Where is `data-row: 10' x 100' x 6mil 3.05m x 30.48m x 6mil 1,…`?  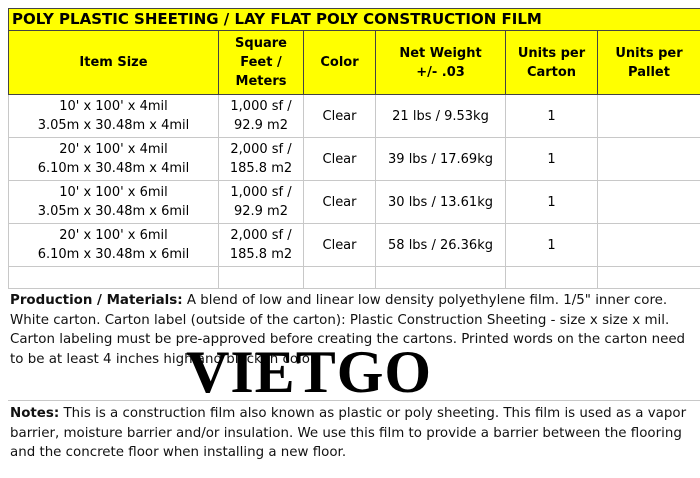
data-row: 10' x 100' x 6mil 3.05m x 30.48m x 6mil 1,… is located at coordinates (354, 202).